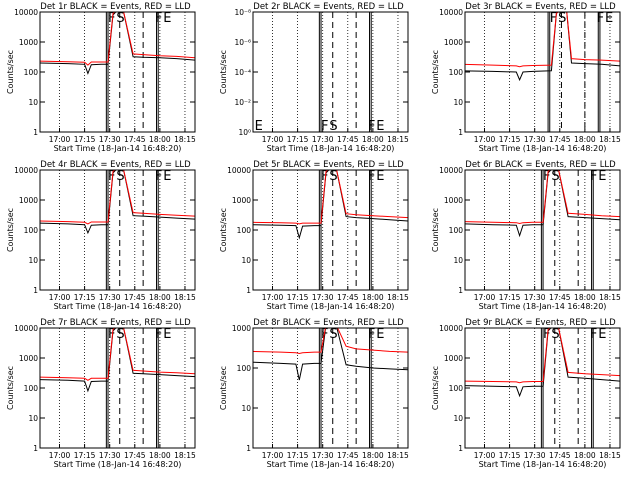 Image resolution: width=640 pixels, height=480 pixels. What do you see at coordinates (540, 323) in the screenshot?
I see `panel-title: Det 9r BLACK = Events, RED = LLD` at bounding box center [540, 323].